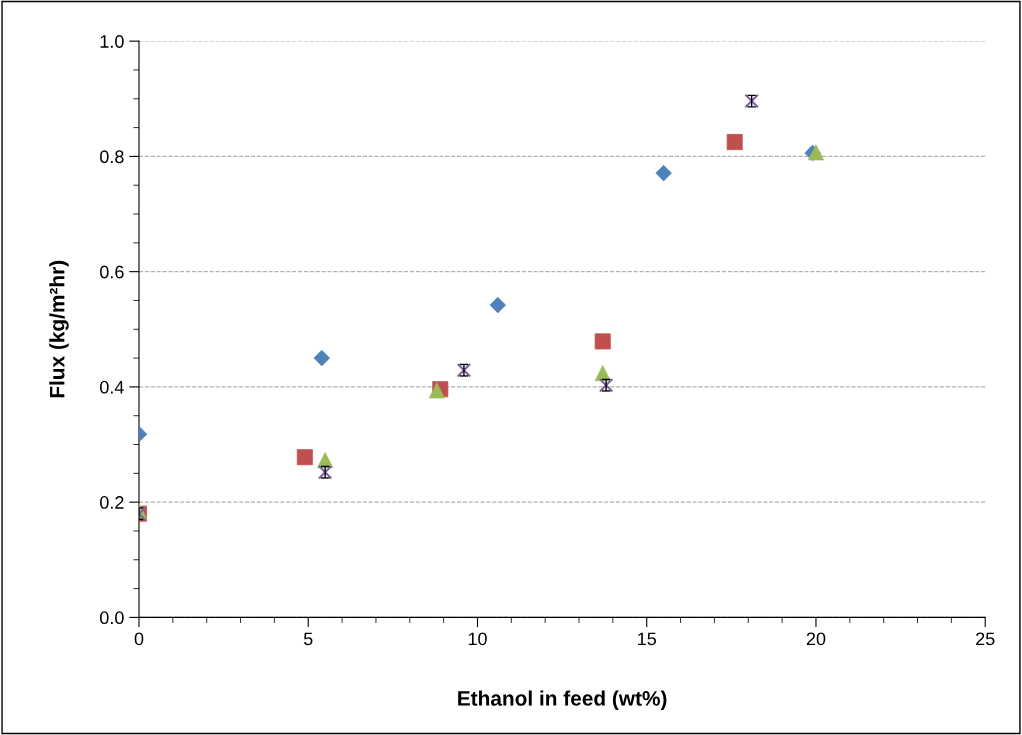 This screenshot has width=1022, height=735. I want to click on x-tick-label: 20, so click(816, 639).